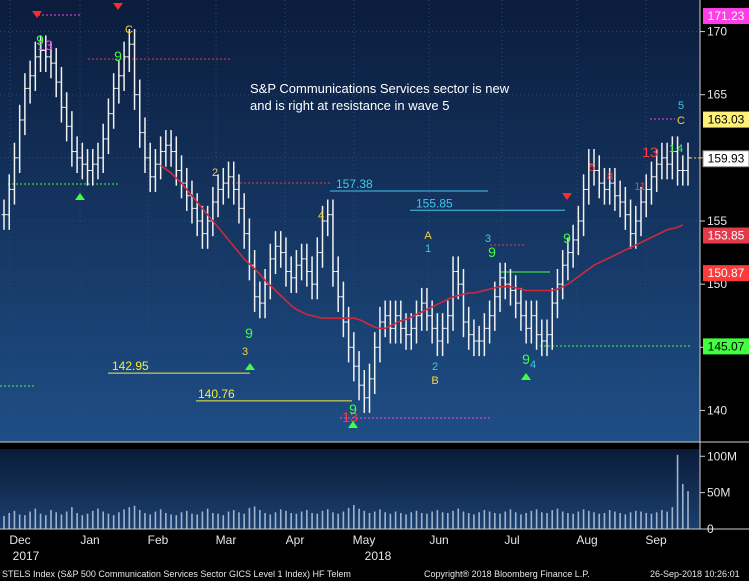 This screenshot has width=749, height=581. I want to click on count-marker-20: 13, so click(650, 152).